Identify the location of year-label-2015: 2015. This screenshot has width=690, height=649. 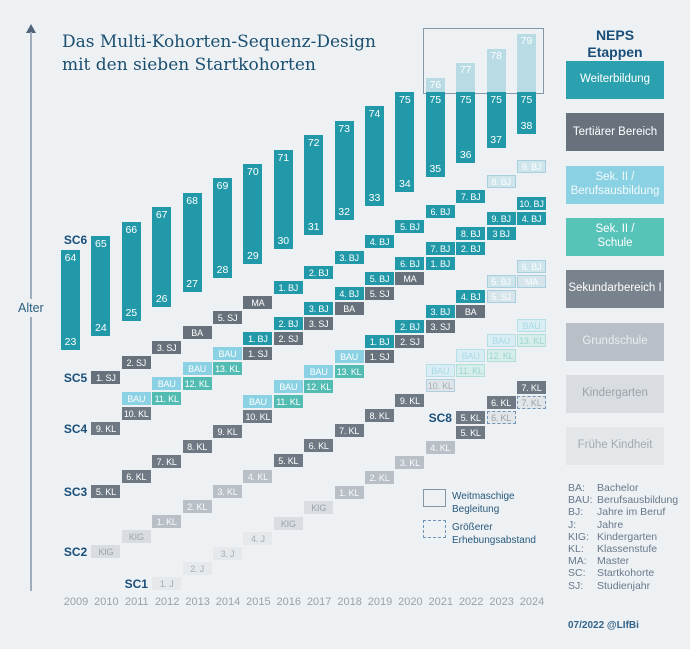
(258, 602).